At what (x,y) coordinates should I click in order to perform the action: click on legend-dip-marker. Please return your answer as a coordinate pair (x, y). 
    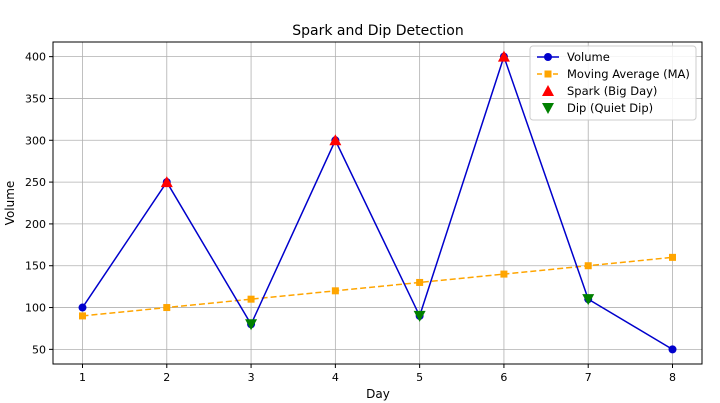
    Looking at the image, I should click on (548, 108).